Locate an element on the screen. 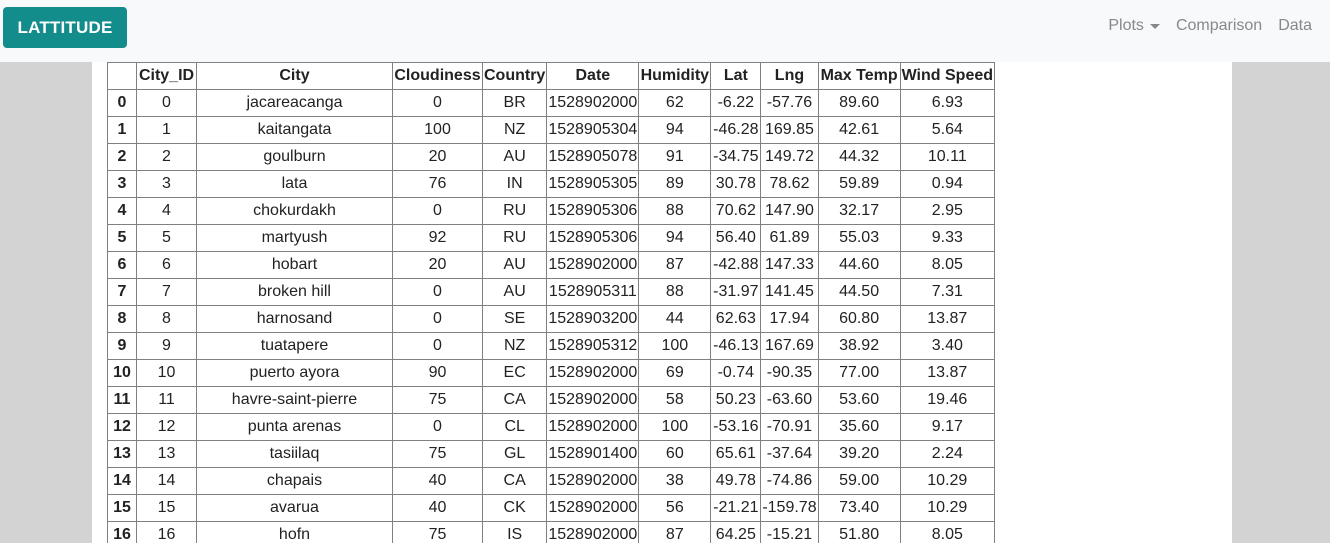 The image size is (1330, 543). table-cell: 7 is located at coordinates (166, 292).